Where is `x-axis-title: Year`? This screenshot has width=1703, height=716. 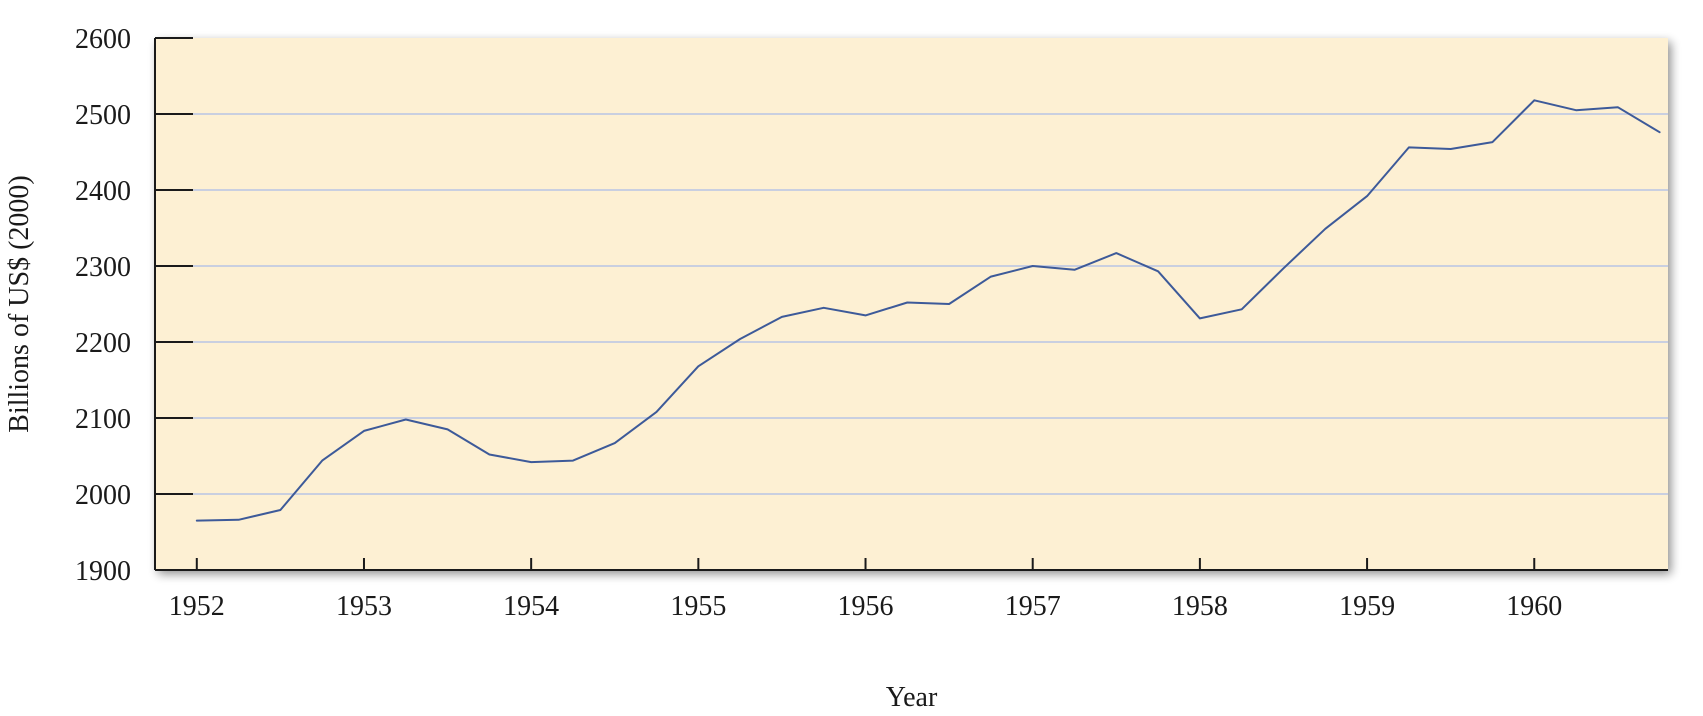
x-axis-title: Year is located at coordinates (912, 697).